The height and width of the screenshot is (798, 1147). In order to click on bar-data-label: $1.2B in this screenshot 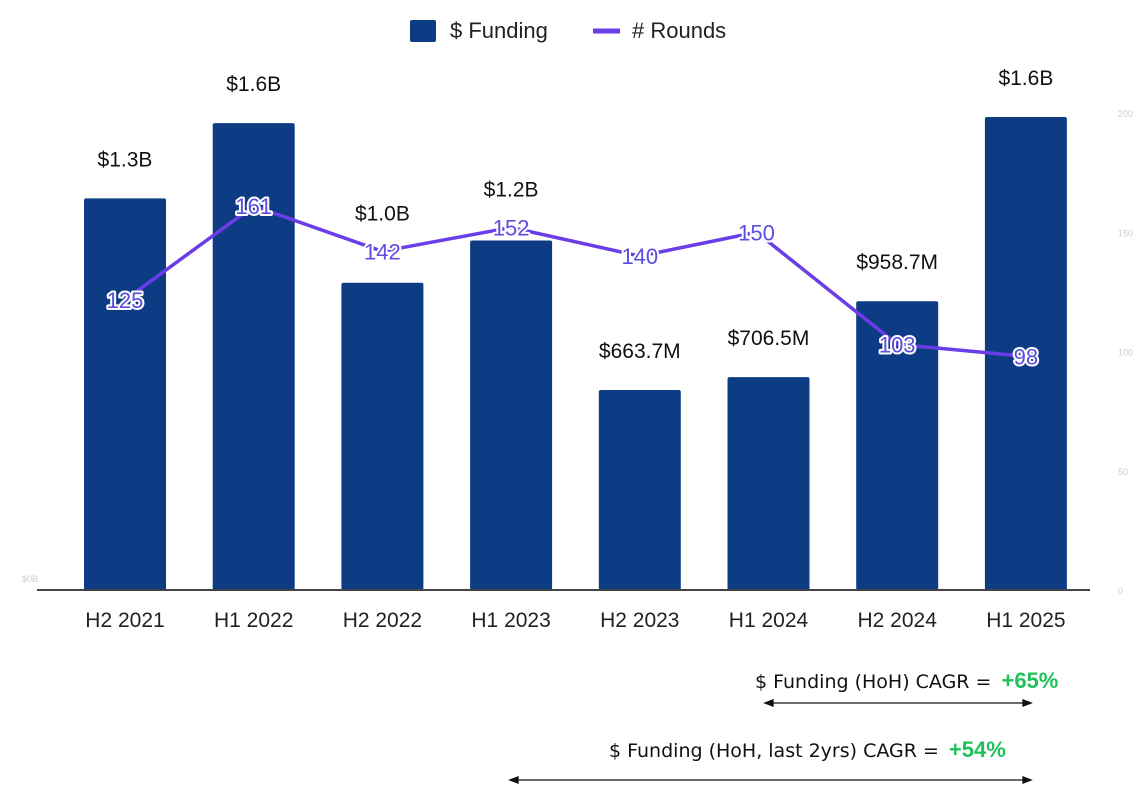, I will do `click(511, 190)`.